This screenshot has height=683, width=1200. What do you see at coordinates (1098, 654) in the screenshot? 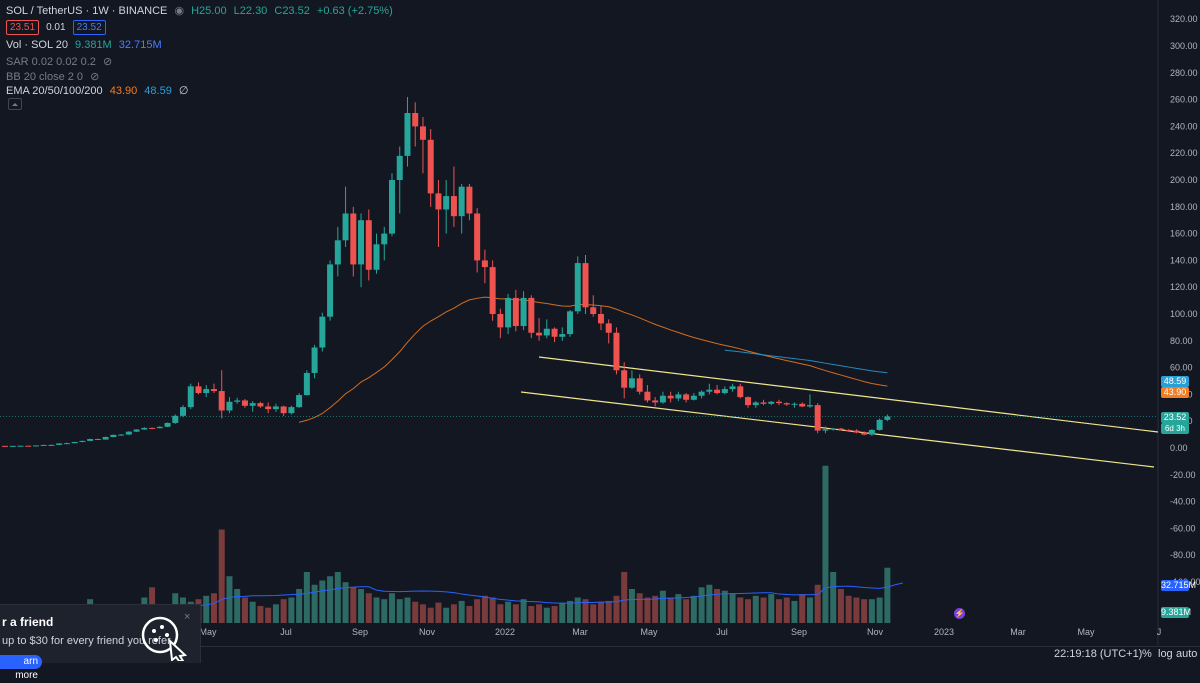
I see `clock-time: 22:19:18 (UTC+1)` at bounding box center [1098, 654].